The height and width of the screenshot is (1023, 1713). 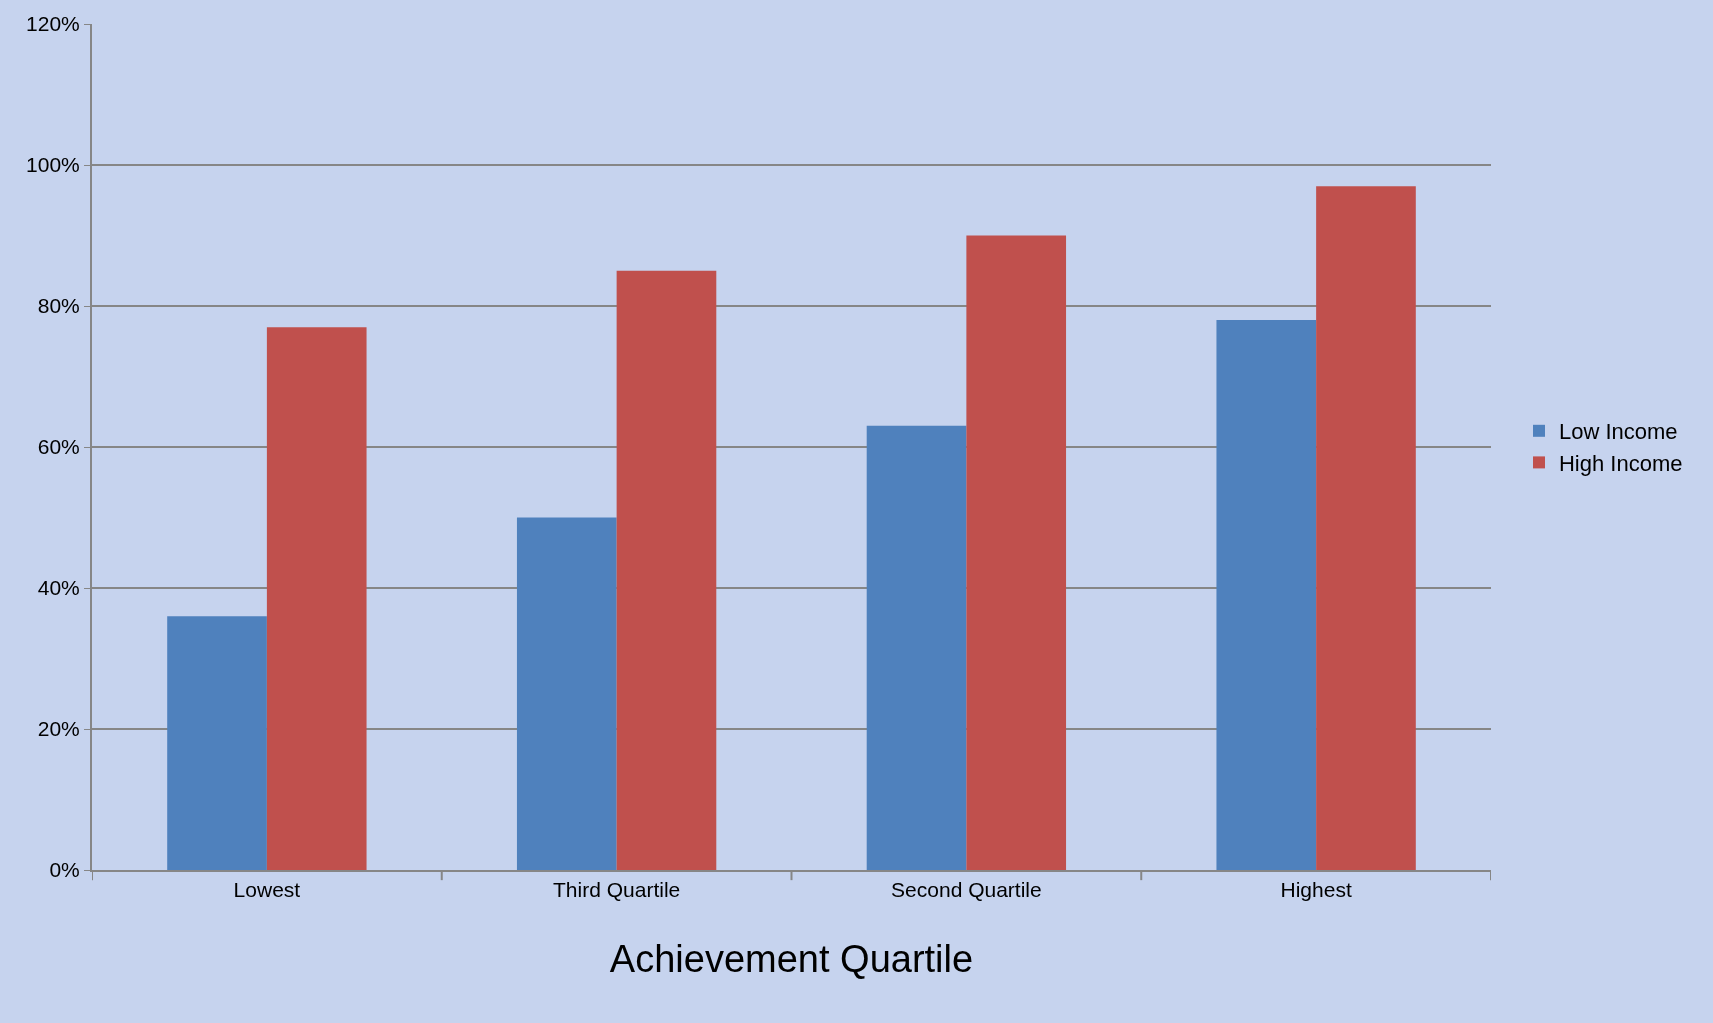 I want to click on y-tick-label: 20%, so click(x=58, y=729).